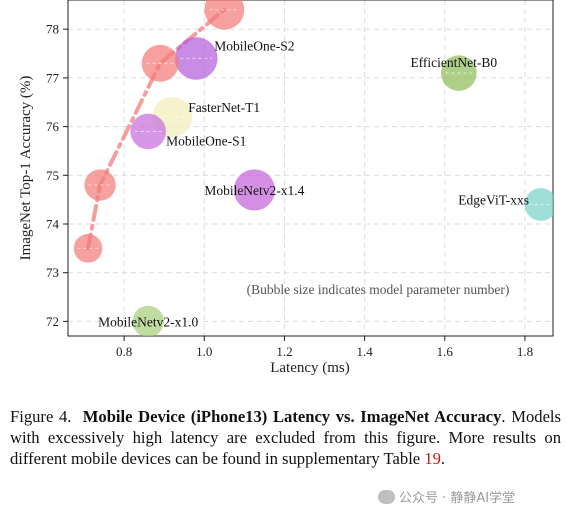  Describe the element at coordinates (538, 204) in the screenshot. I see `bubble-edgevit-xxs` at that location.